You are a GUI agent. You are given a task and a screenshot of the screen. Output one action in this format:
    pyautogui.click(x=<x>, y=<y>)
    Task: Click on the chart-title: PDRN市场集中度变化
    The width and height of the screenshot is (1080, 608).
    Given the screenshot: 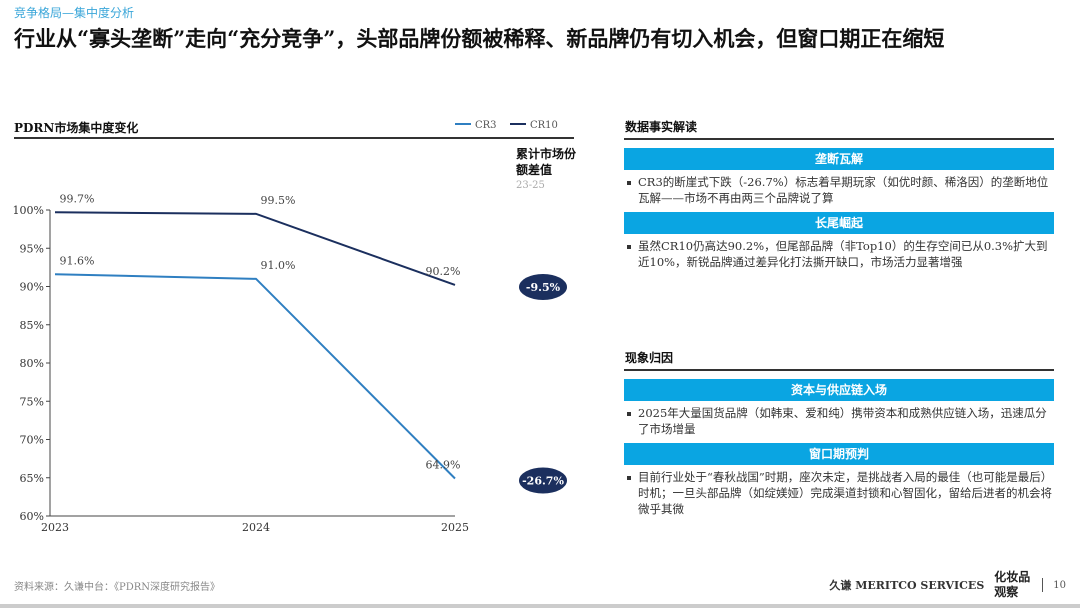 What is the action you would take?
    pyautogui.click(x=76, y=128)
    